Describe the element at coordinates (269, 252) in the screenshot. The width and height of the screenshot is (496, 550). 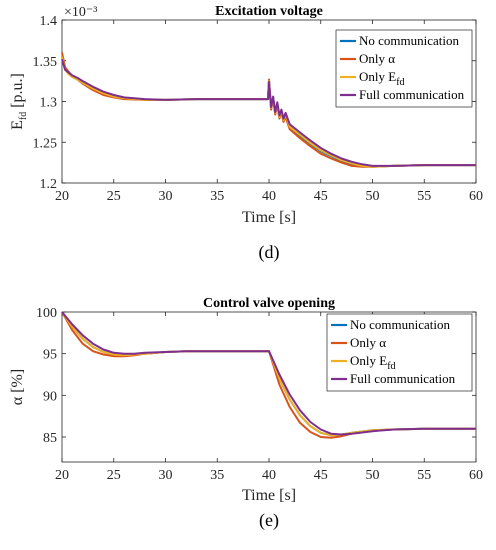
I see `subfigure-label: (d)` at that location.